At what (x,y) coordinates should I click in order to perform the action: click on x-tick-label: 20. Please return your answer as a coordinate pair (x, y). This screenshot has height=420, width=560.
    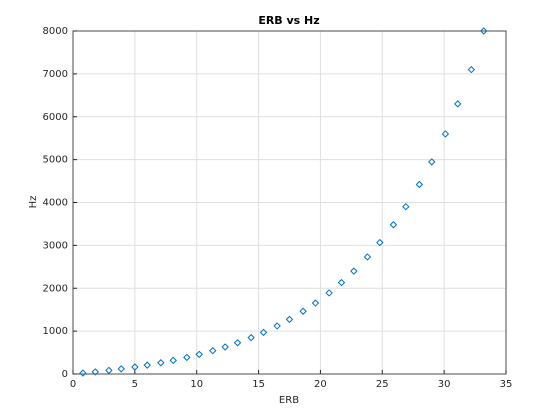
    Looking at the image, I should click on (320, 384).